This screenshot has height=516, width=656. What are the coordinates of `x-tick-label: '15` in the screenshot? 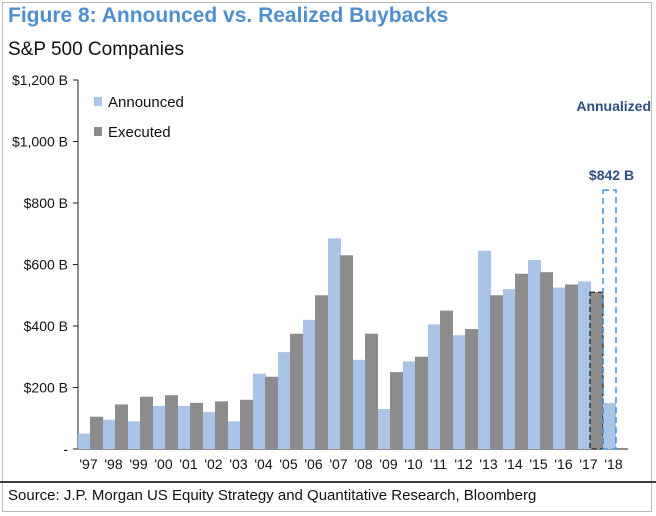 It's located at (538, 464).